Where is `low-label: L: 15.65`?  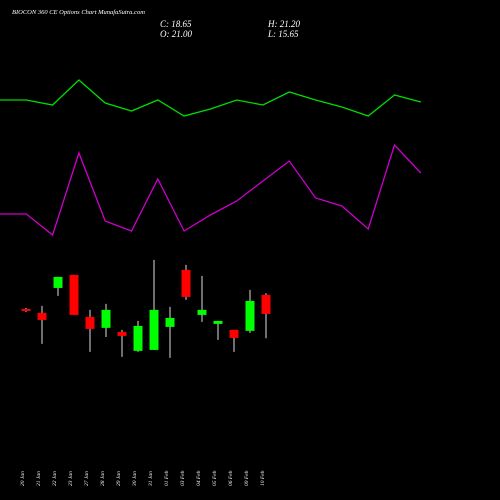 low-label: L: 15.65 is located at coordinates (283, 34).